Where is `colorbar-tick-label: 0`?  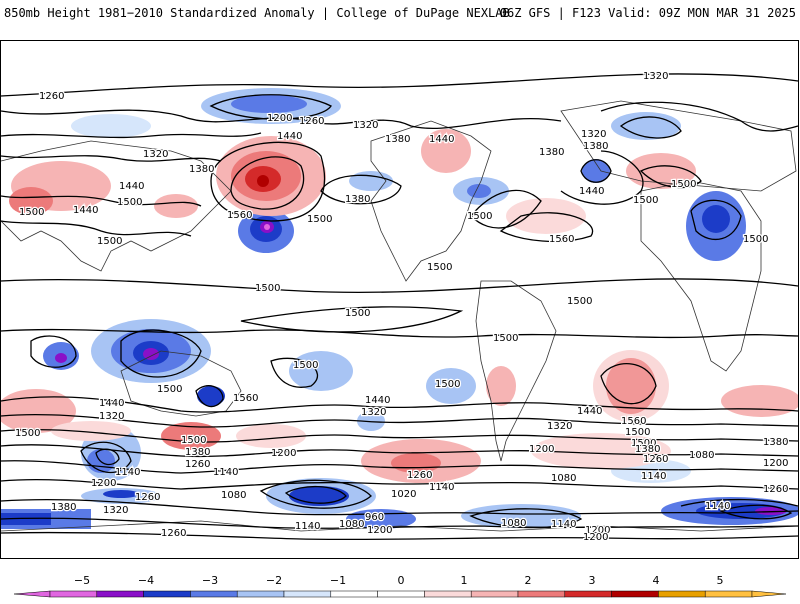
colorbar-tick-label: 0 is located at coordinates (401, 580).